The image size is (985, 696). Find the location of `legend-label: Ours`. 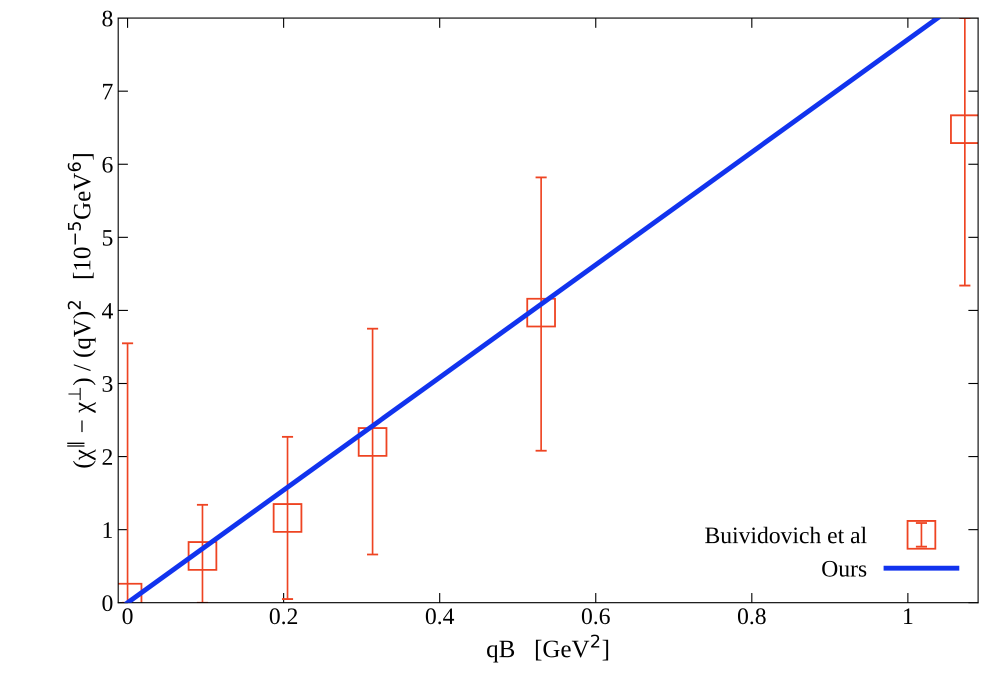

legend-label: Ours is located at coordinates (844, 568).